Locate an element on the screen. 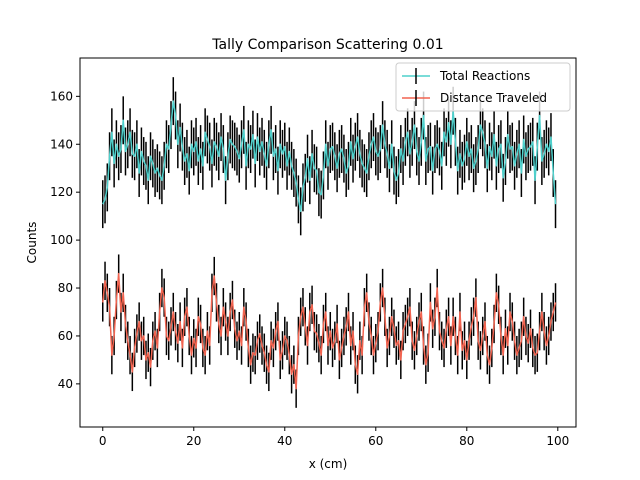 This screenshot has width=640, height=480. y-tick-label: 140 is located at coordinates (61, 144).